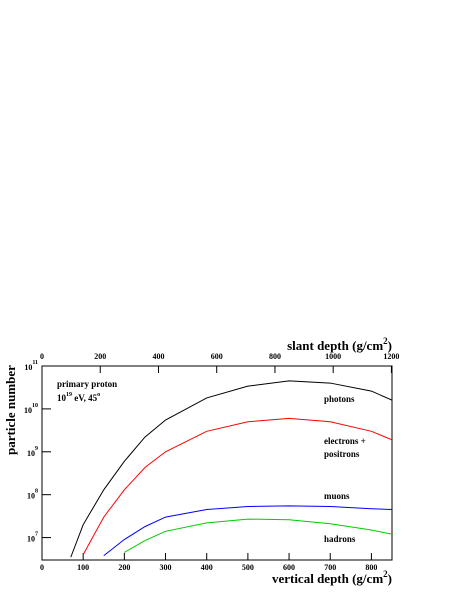  Describe the element at coordinates (35, 363) in the screenshot. I see `y-tick-exp: 11` at that location.